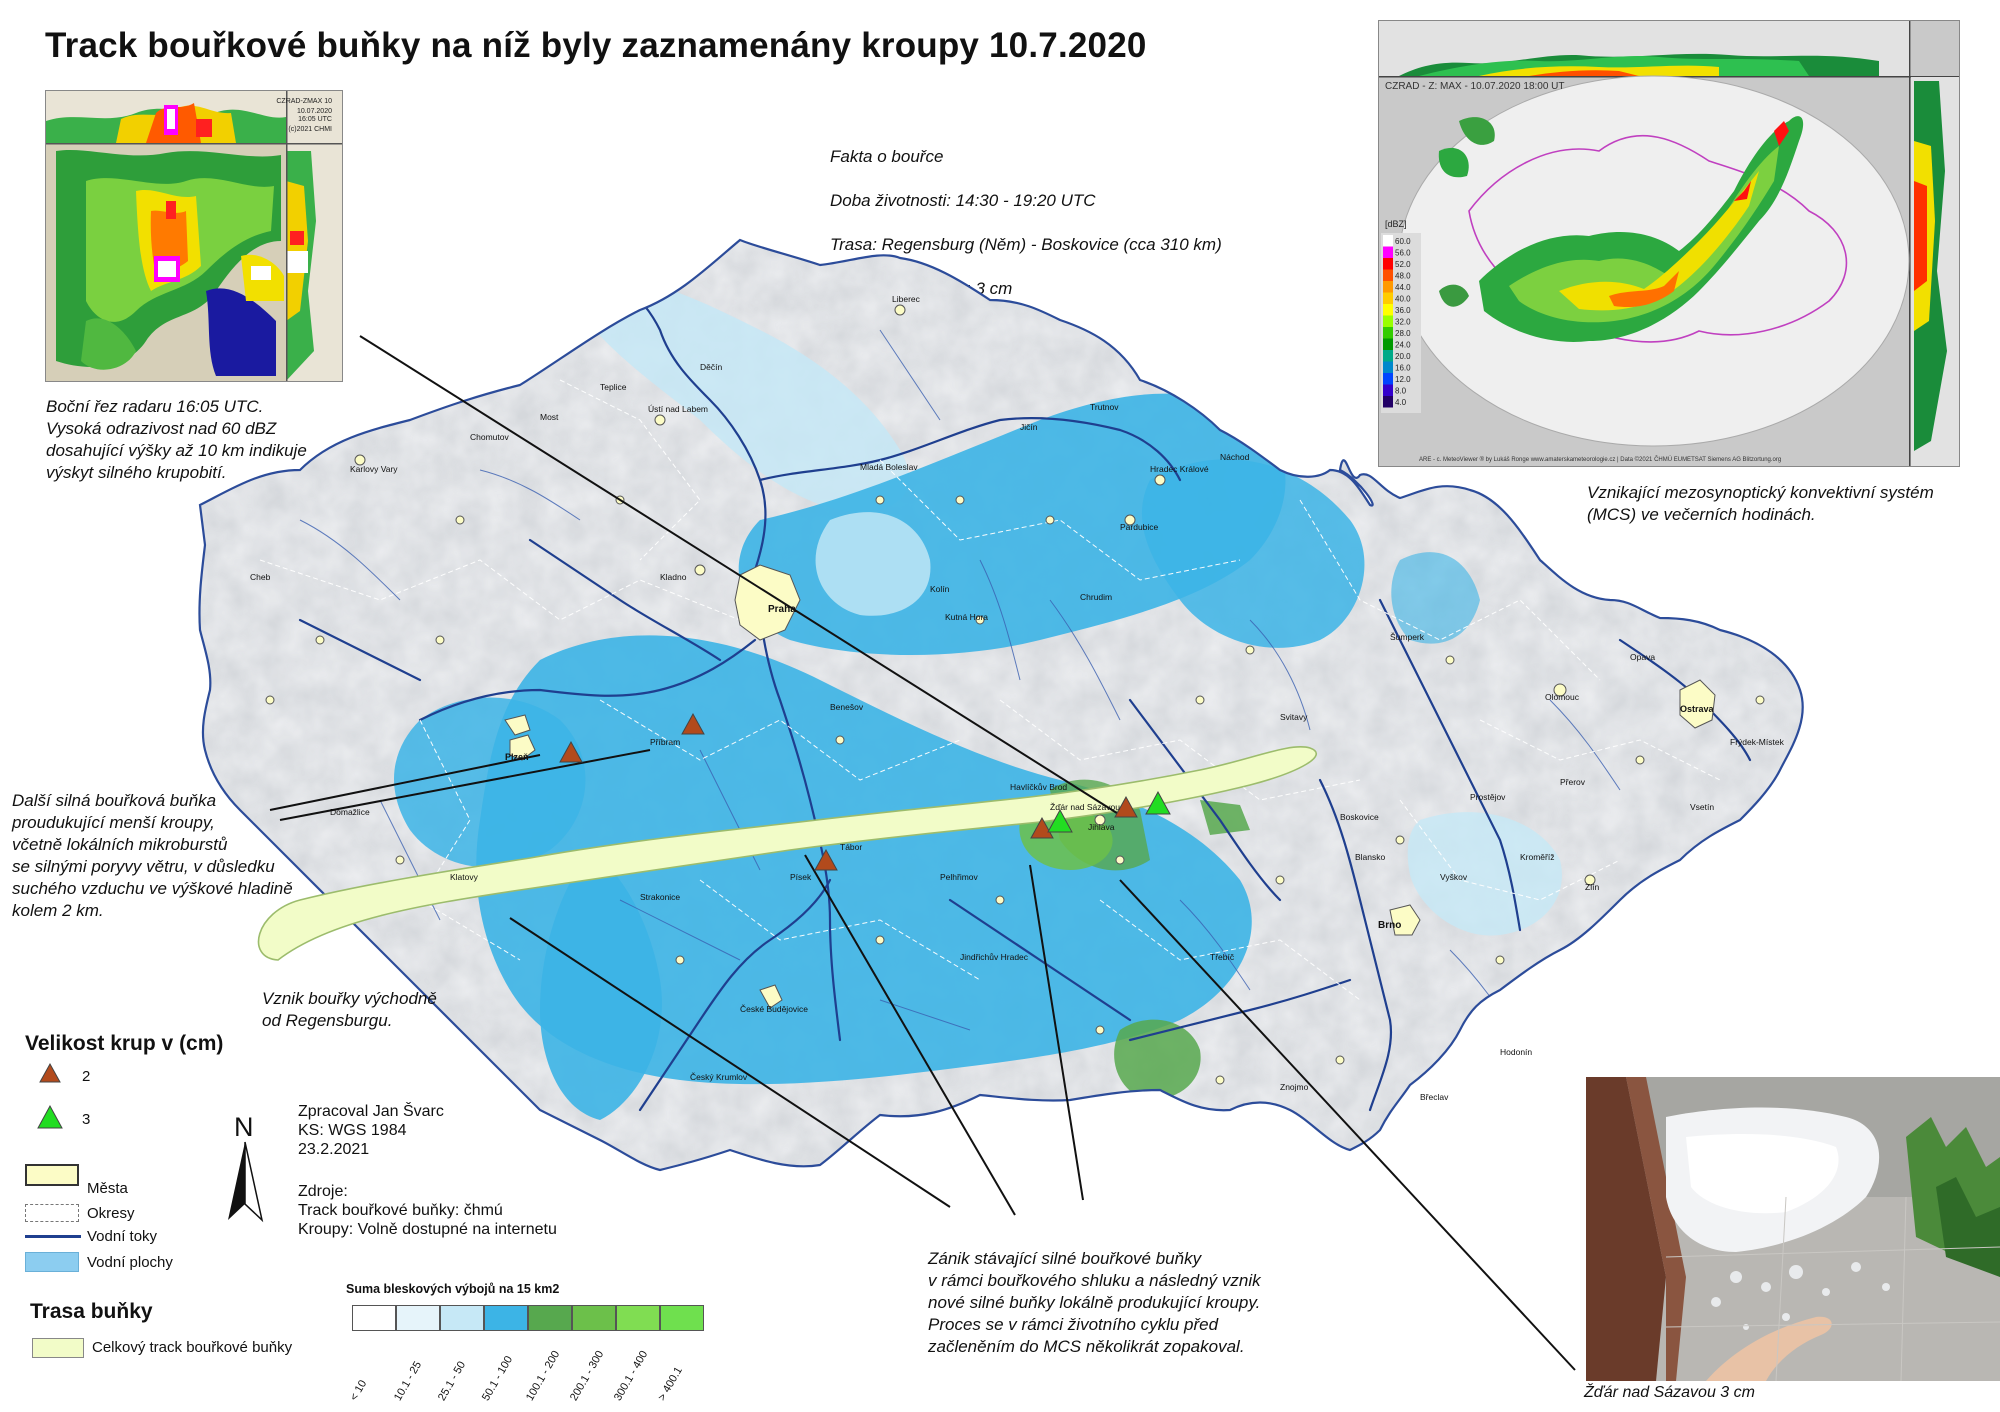 This screenshot has width=2000, height=1412. What do you see at coordinates (1403, 299) in the screenshot?
I see `dbz-scale-label: 40.0` at bounding box center [1403, 299].